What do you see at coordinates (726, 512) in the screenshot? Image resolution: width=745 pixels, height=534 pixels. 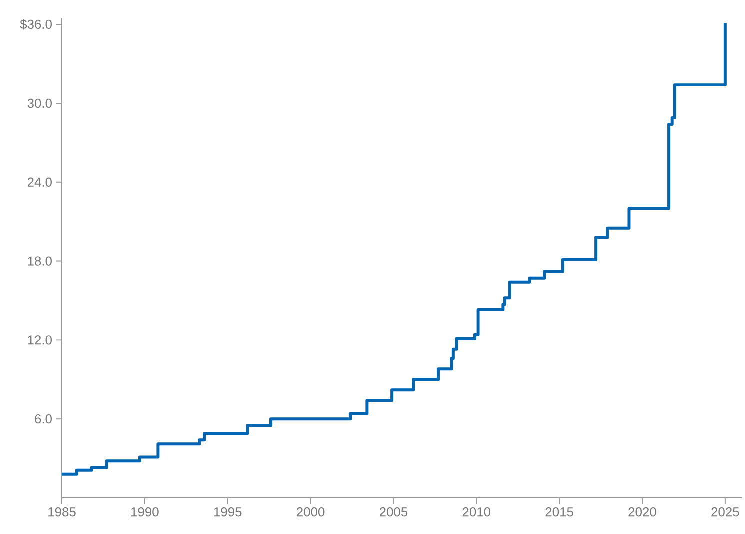 I see `x-tick-label: 2025` at bounding box center [726, 512].